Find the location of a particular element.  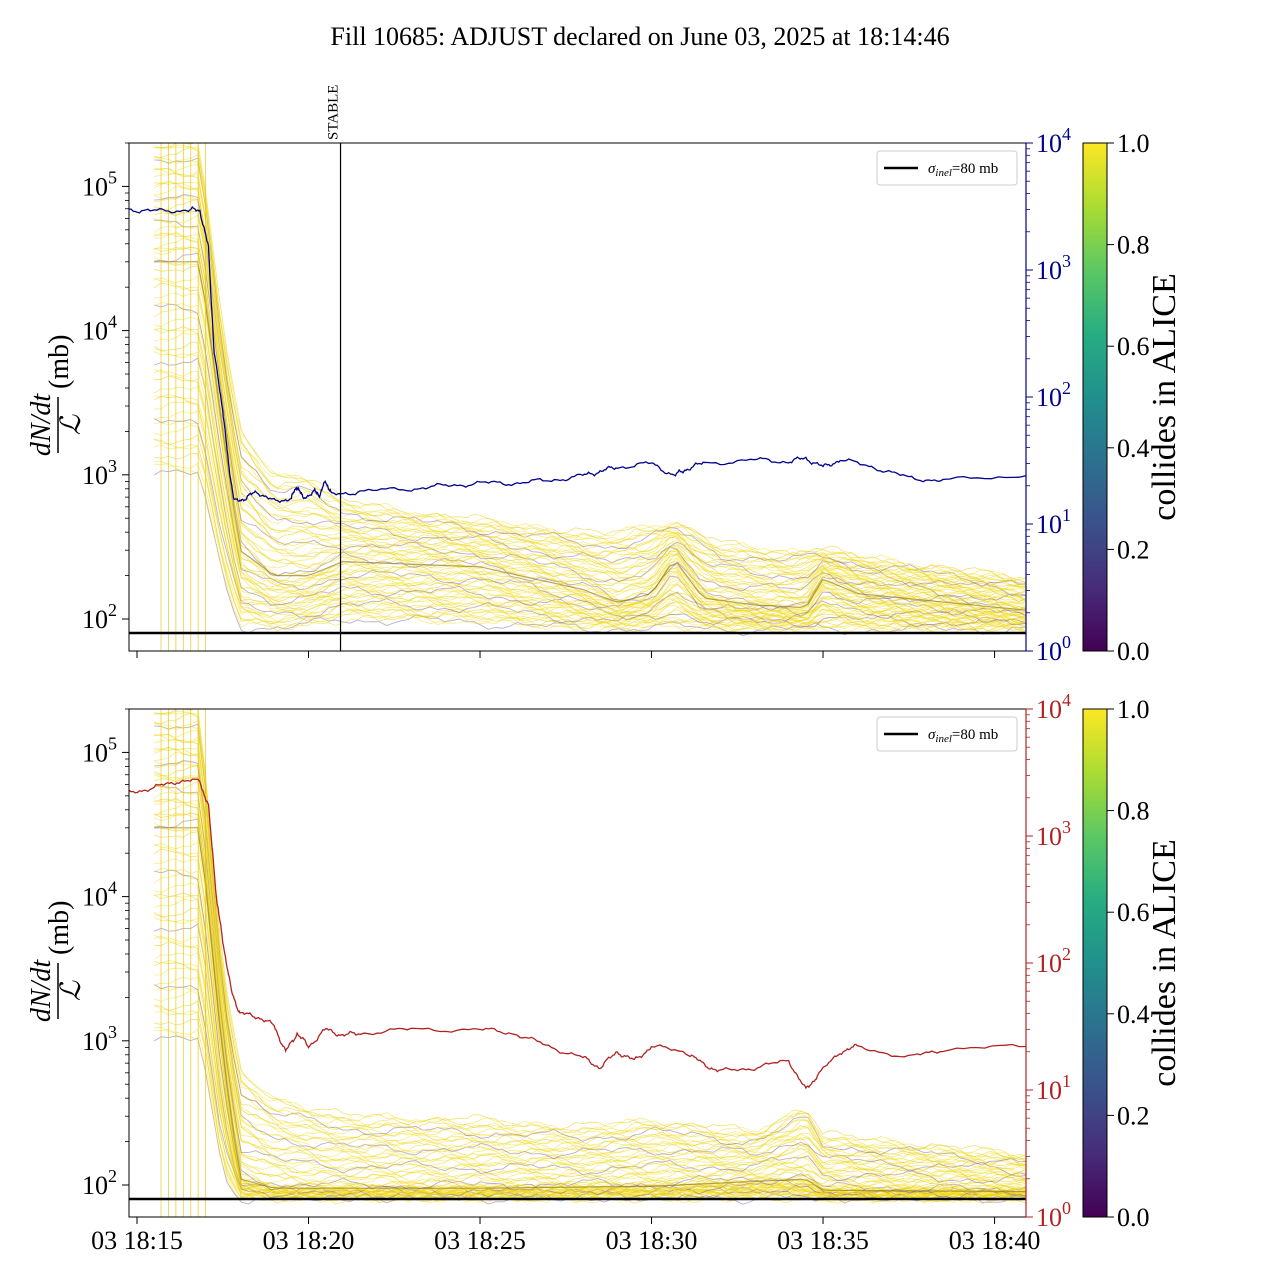

x-tick-label: 03 18:35 is located at coordinates (823, 1240).